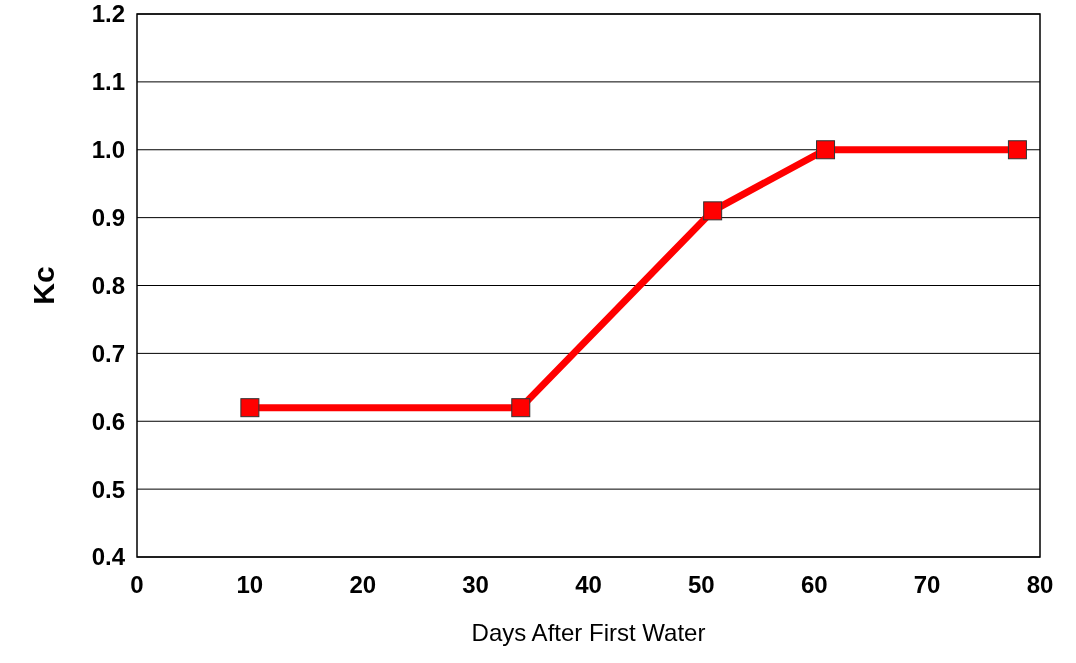 Image resolution: width=1076 pixels, height=663 pixels. Describe the element at coordinates (108, 557) in the screenshot. I see `y-tick-label: 0.4` at that location.